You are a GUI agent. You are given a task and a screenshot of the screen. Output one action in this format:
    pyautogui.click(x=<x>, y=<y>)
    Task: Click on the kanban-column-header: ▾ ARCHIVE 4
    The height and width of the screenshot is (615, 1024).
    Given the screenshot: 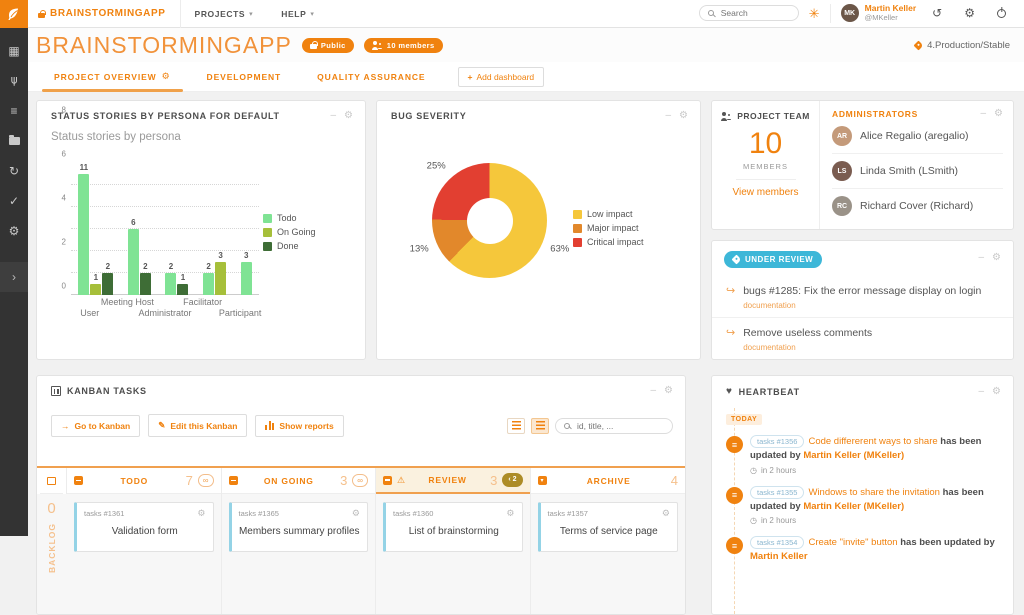 What is the action you would take?
    pyautogui.click(x=607, y=481)
    